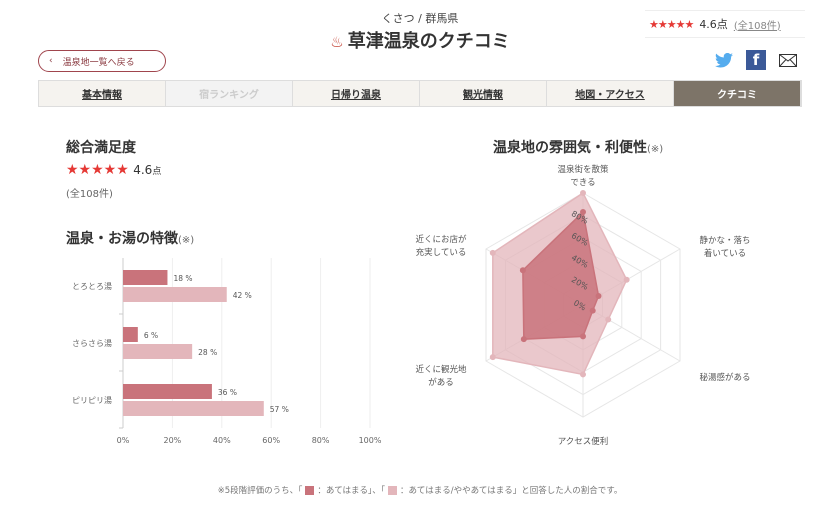 The image size is (840, 513). I want to click on x-tick-label: 40%, so click(222, 440).